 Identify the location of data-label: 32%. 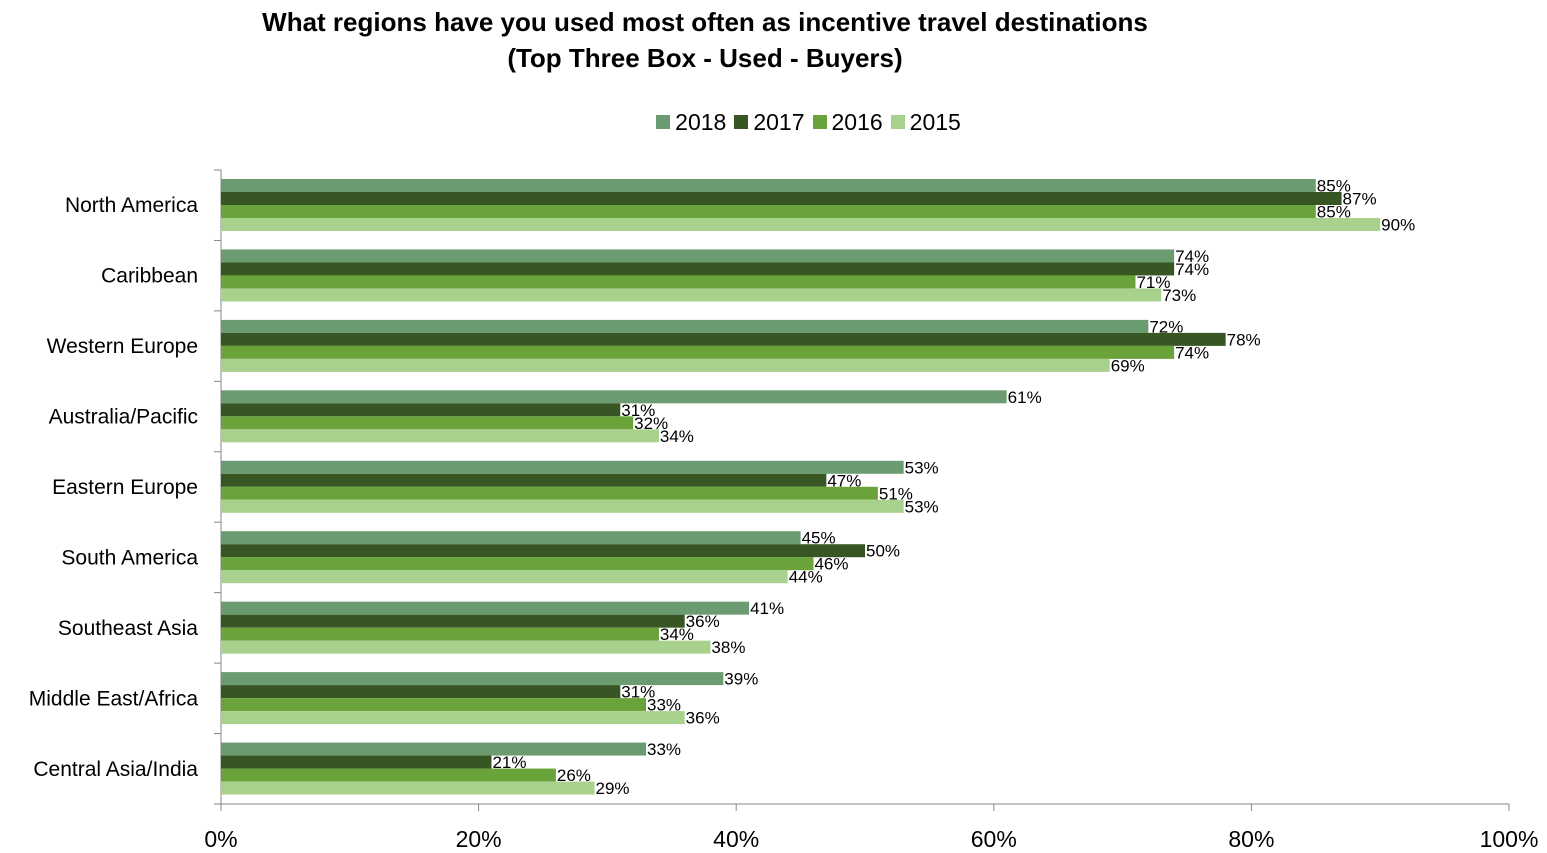
(651, 423).